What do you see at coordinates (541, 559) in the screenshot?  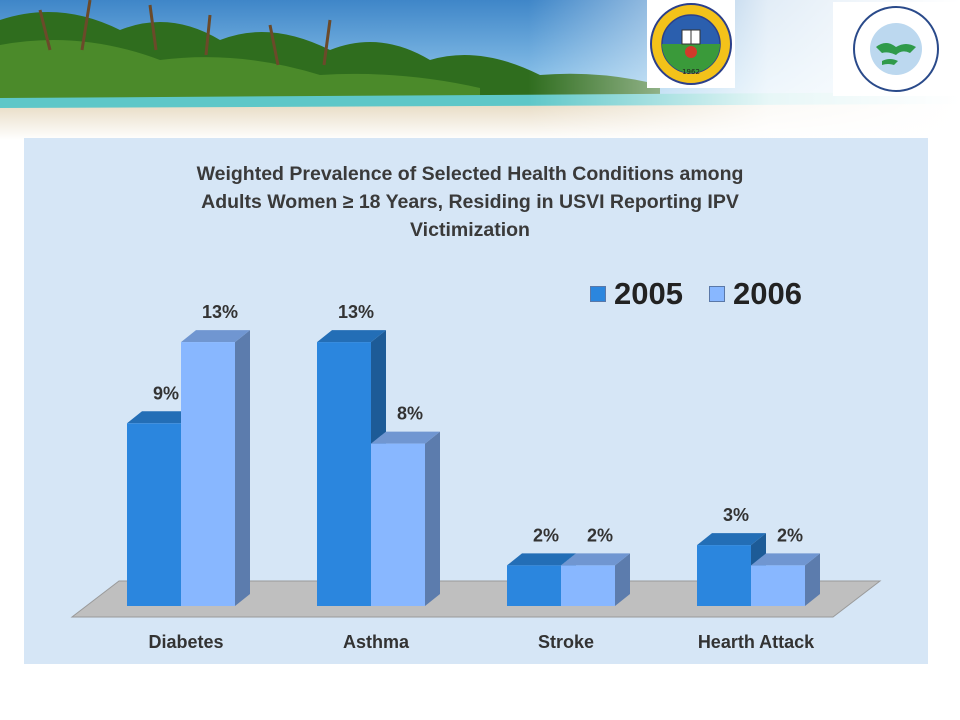 I see `bar-top-2005-Stroke` at bounding box center [541, 559].